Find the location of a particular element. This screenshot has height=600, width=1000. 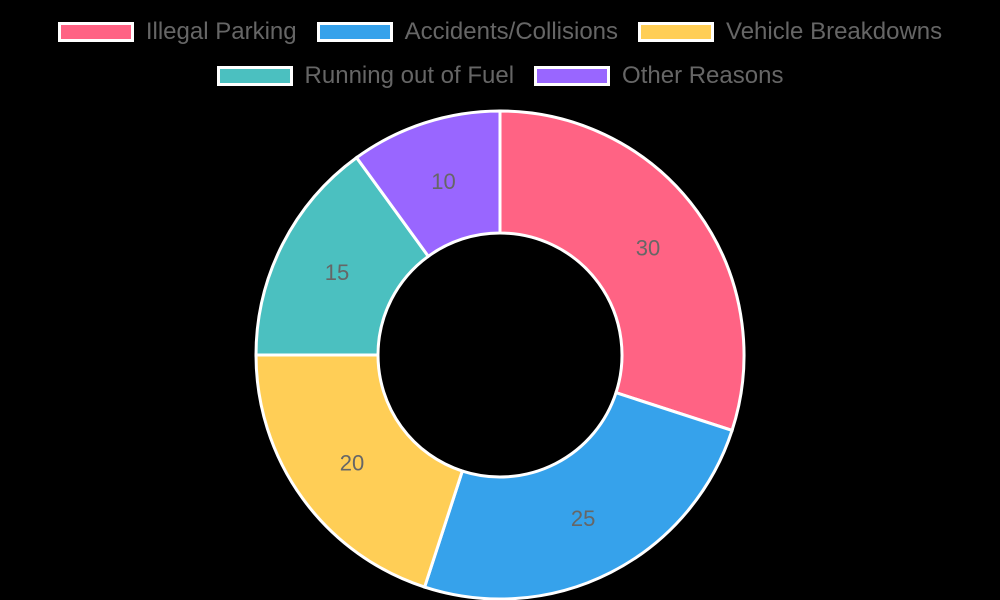

legend-label: Vehicle Breakdowns is located at coordinates (834, 31).